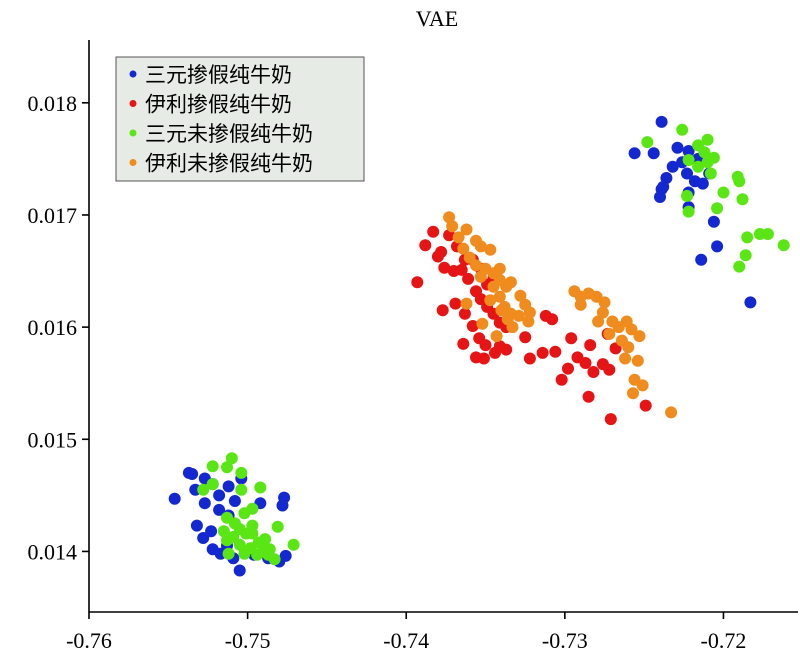  What do you see at coordinates (53, 327) in the screenshot?
I see `y-tick-label: 0.016` at bounding box center [53, 327].